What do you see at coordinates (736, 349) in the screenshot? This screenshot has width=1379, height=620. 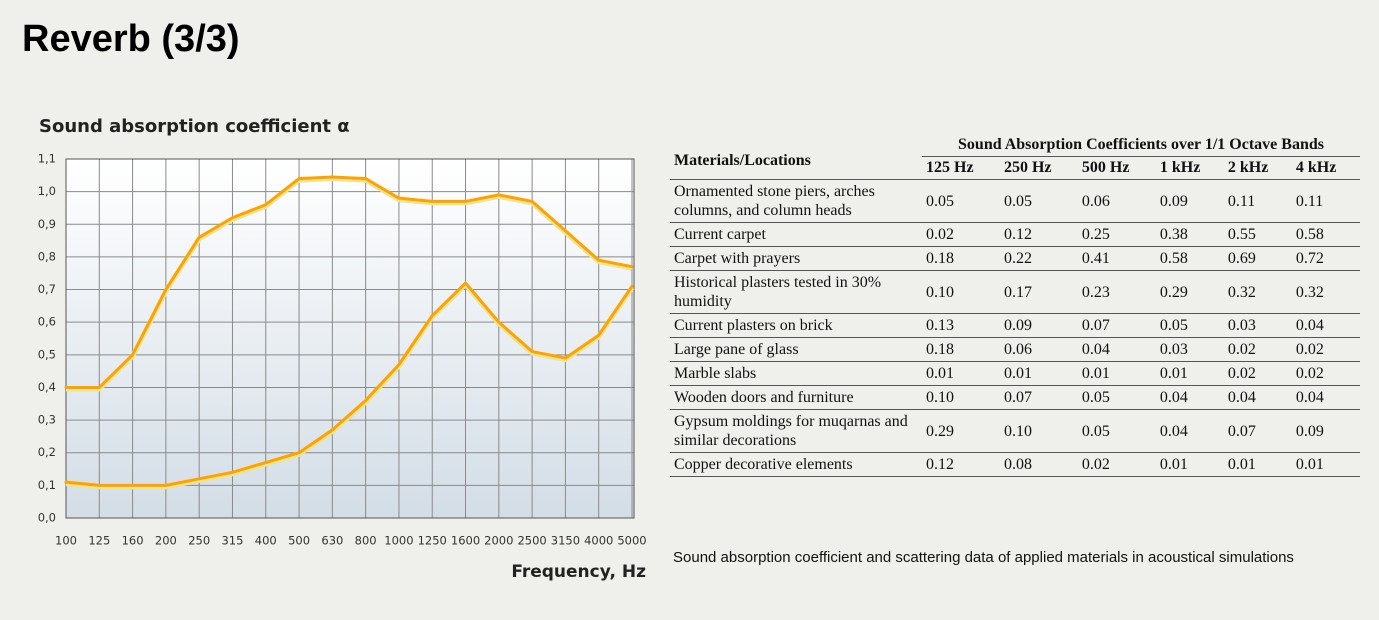 I see `material-cell: Large pane of glass` at bounding box center [736, 349].